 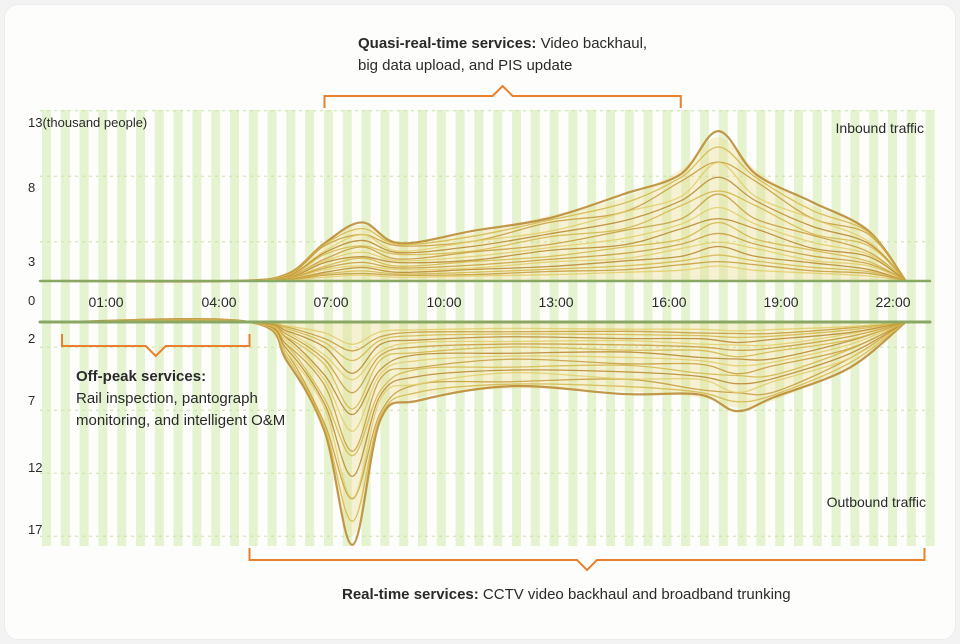 What do you see at coordinates (485, 301) in the screenshot?
I see `axis-band` at bounding box center [485, 301].